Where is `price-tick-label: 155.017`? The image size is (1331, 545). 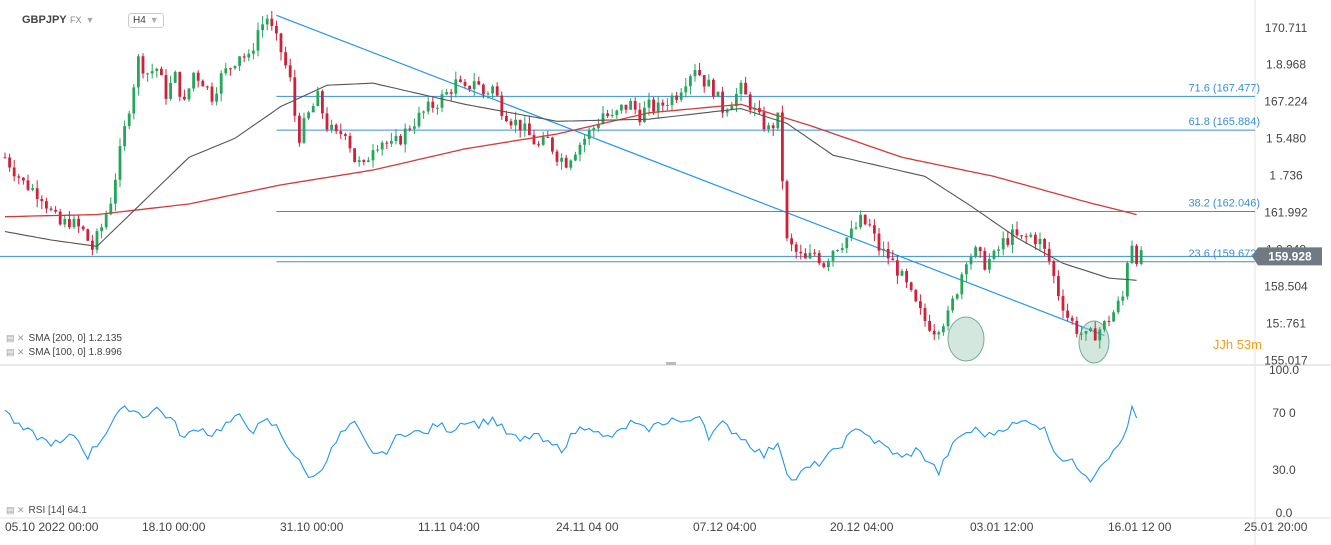 price-tick-label: 155.017 is located at coordinates (1286, 360).